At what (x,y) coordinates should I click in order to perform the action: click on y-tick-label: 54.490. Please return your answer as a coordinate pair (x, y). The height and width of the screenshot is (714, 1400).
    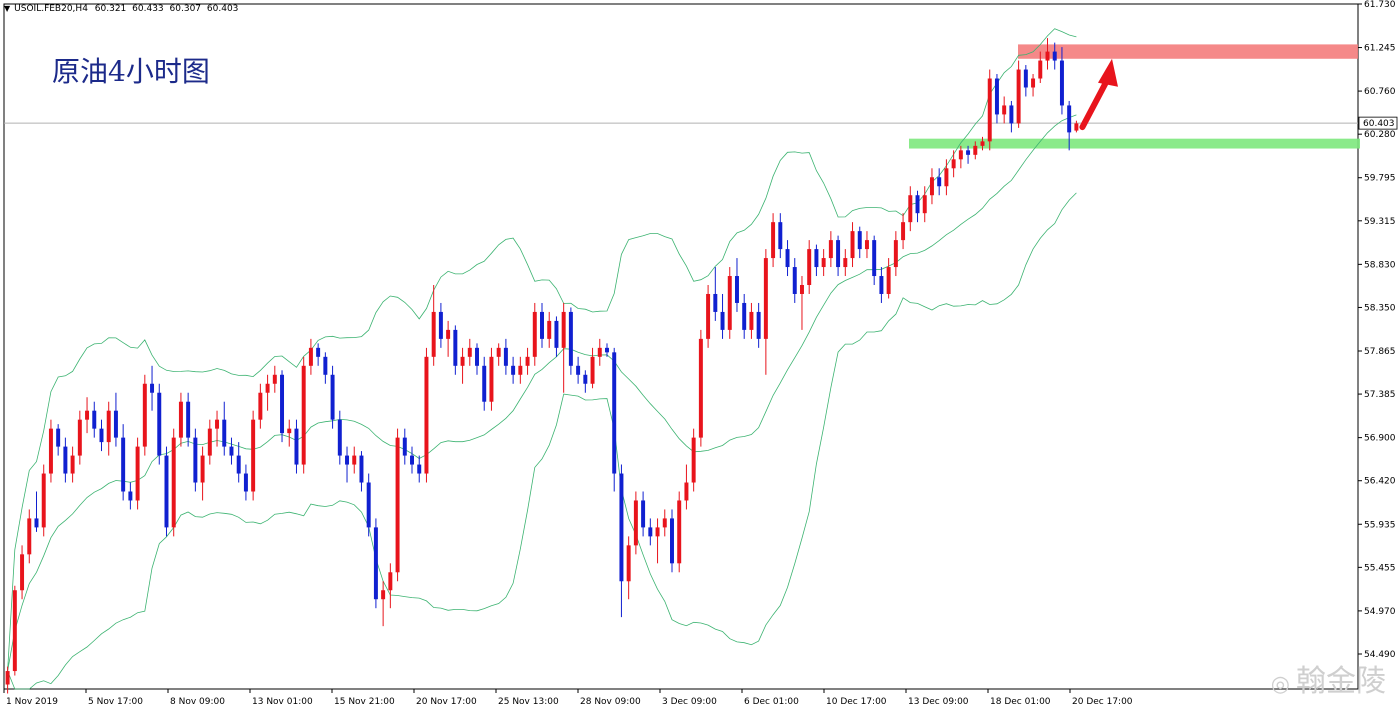
    Looking at the image, I should click on (1380, 655).